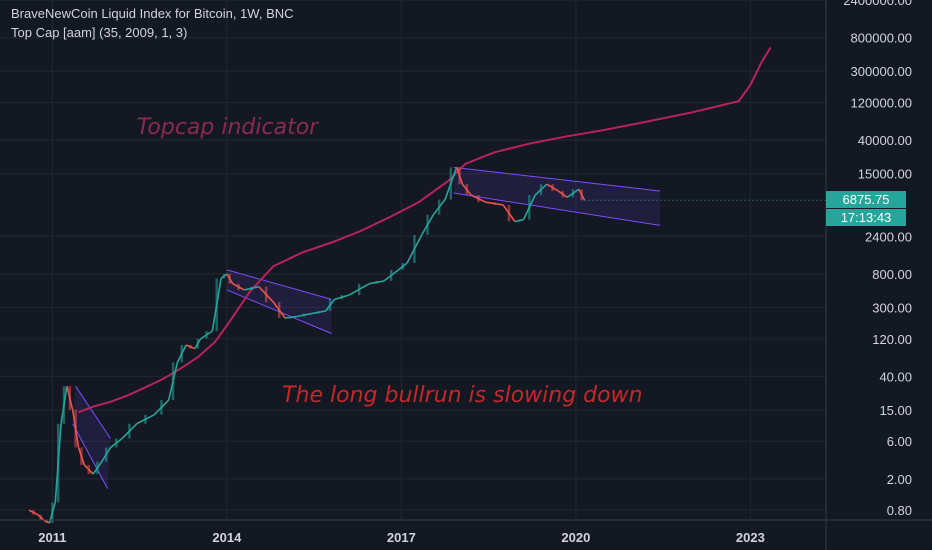  I want to click on y-tick-label-8: 300.00, so click(892, 307).